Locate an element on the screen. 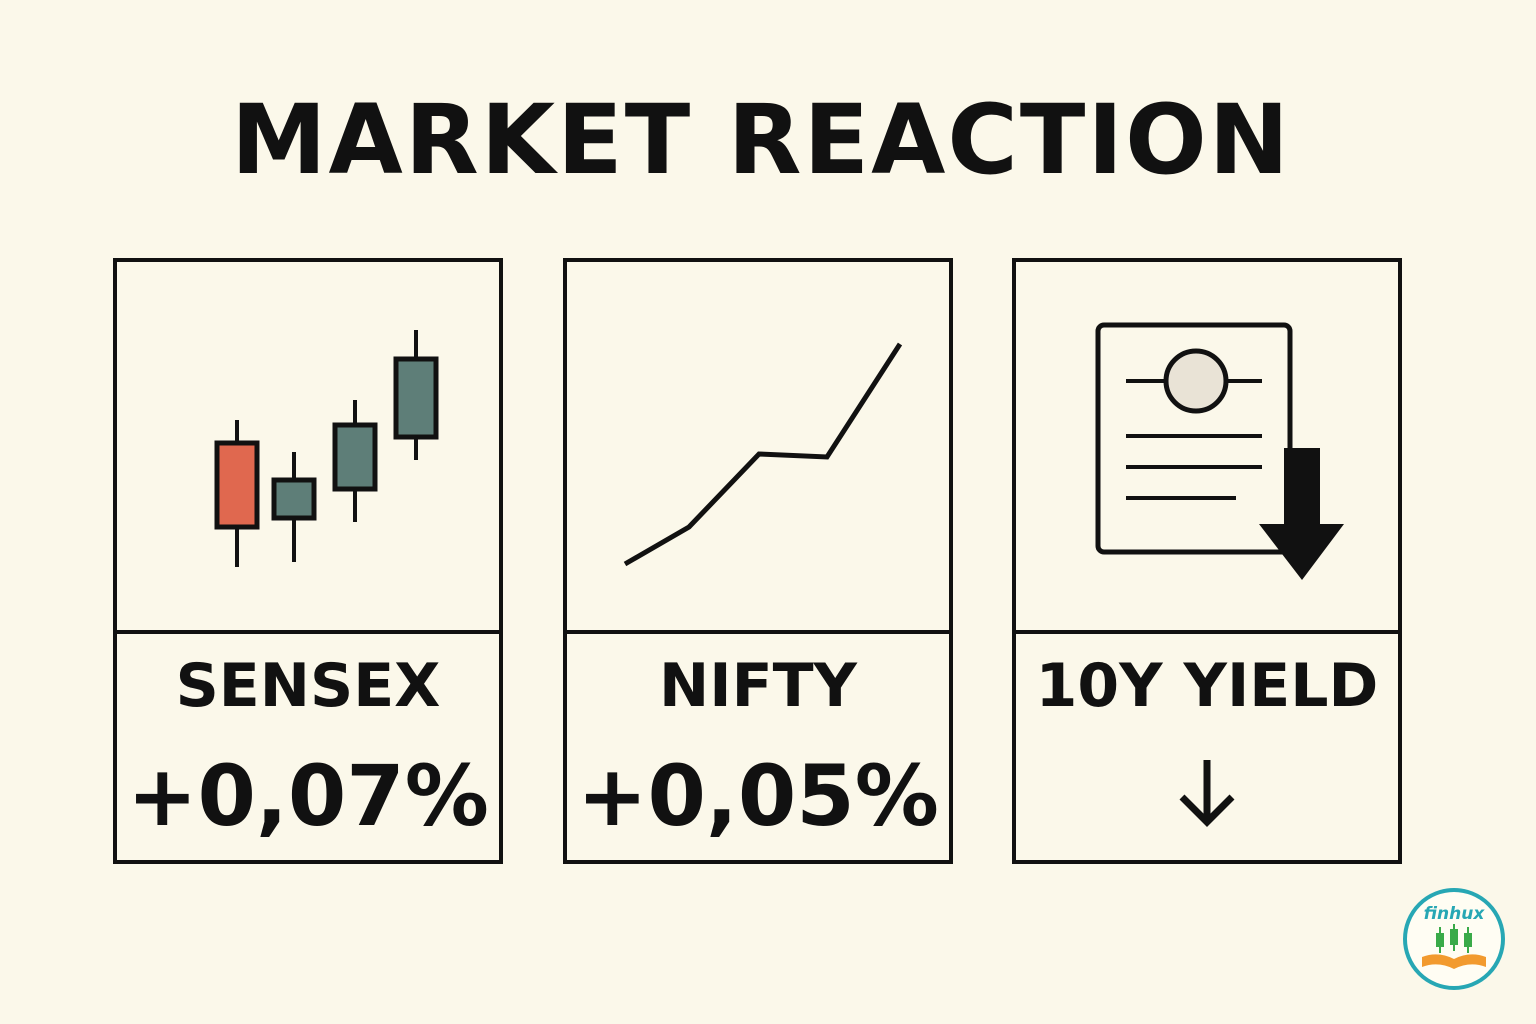 The height and width of the screenshot is (1024, 1536). svg-text: finhux is located at coordinates (1455, 914).